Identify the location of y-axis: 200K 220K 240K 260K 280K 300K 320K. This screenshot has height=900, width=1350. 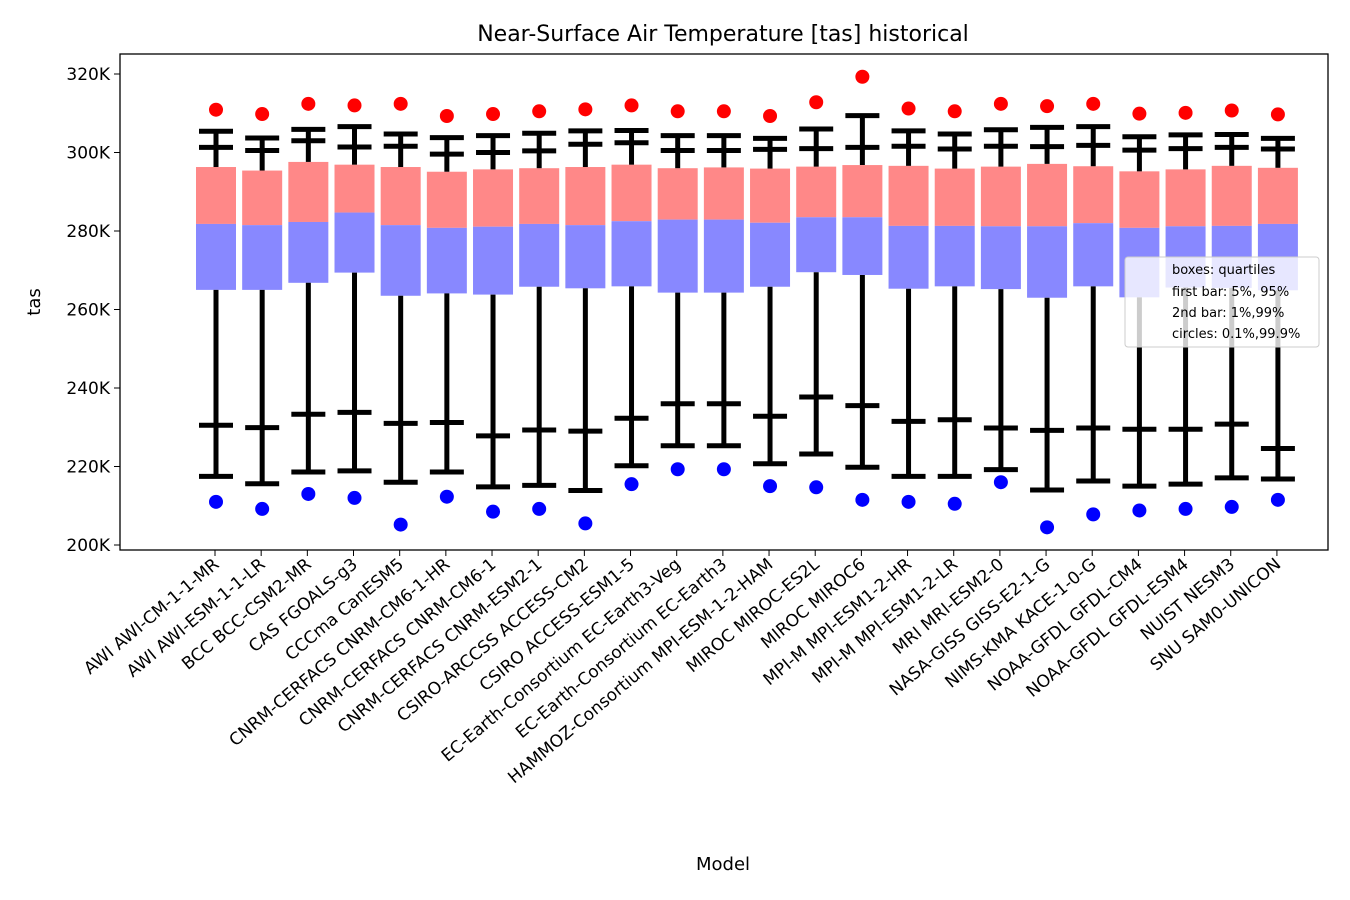
(93, 310).